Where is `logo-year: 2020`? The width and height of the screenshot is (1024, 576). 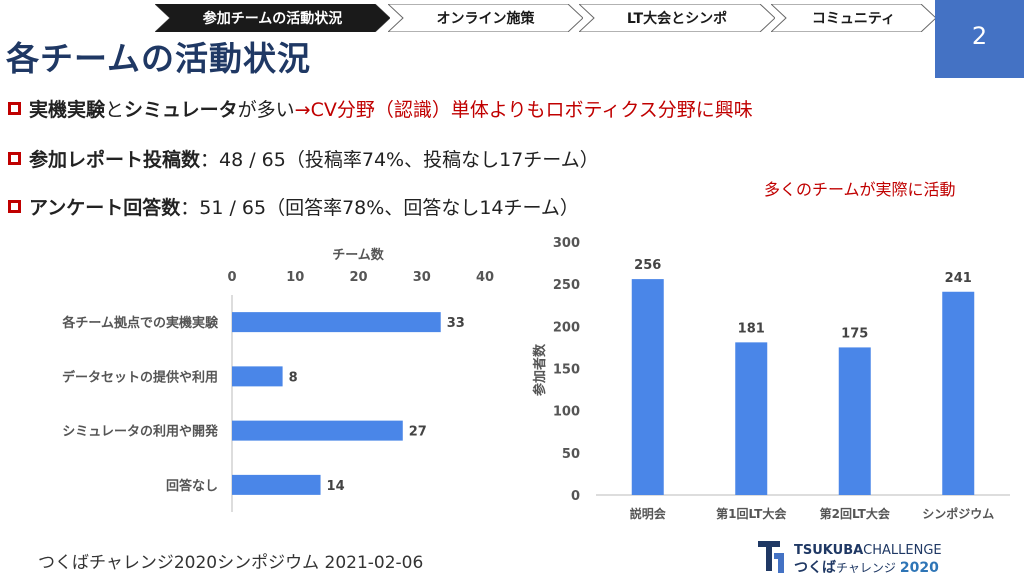
logo-year: 2020 is located at coordinates (919, 568).